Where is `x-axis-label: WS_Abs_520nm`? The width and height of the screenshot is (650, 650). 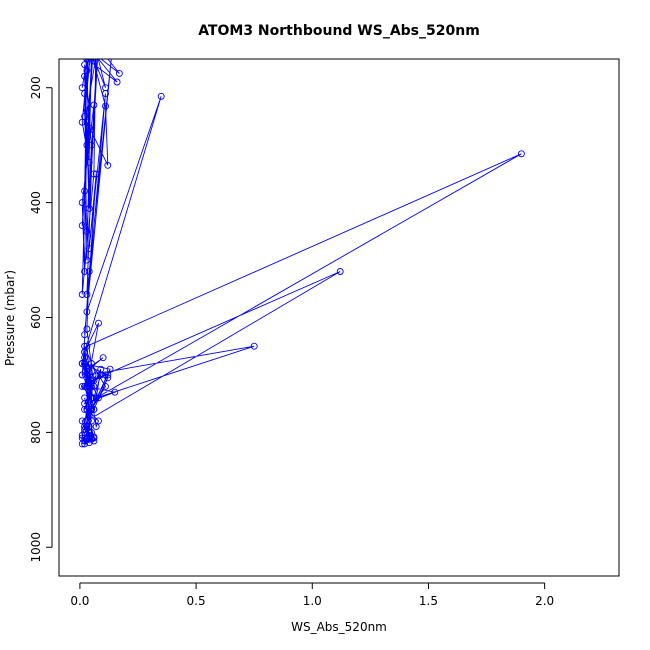 x-axis-label: WS_Abs_520nm is located at coordinates (339, 627).